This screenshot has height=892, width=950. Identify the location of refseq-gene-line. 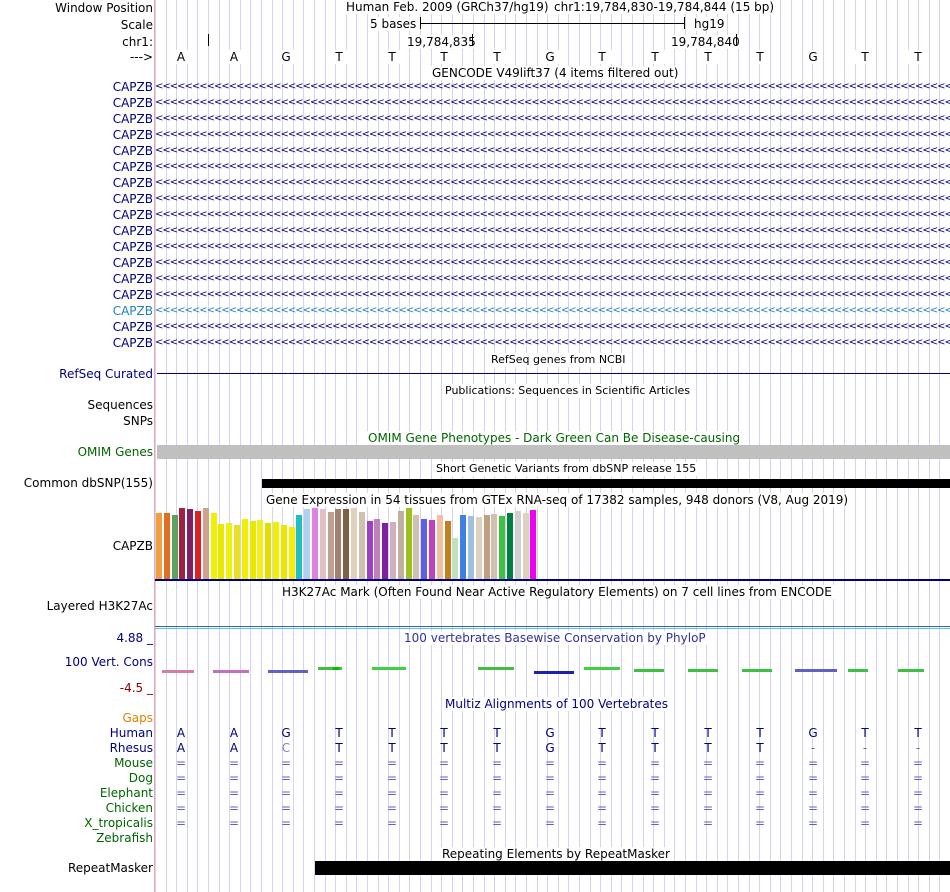
(553, 373).